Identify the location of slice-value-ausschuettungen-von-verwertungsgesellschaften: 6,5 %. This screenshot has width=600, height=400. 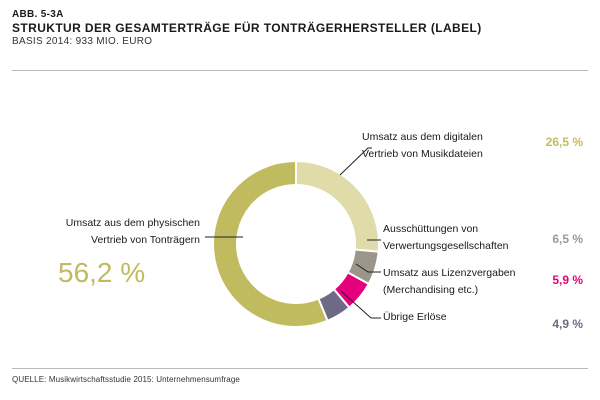
(567, 239).